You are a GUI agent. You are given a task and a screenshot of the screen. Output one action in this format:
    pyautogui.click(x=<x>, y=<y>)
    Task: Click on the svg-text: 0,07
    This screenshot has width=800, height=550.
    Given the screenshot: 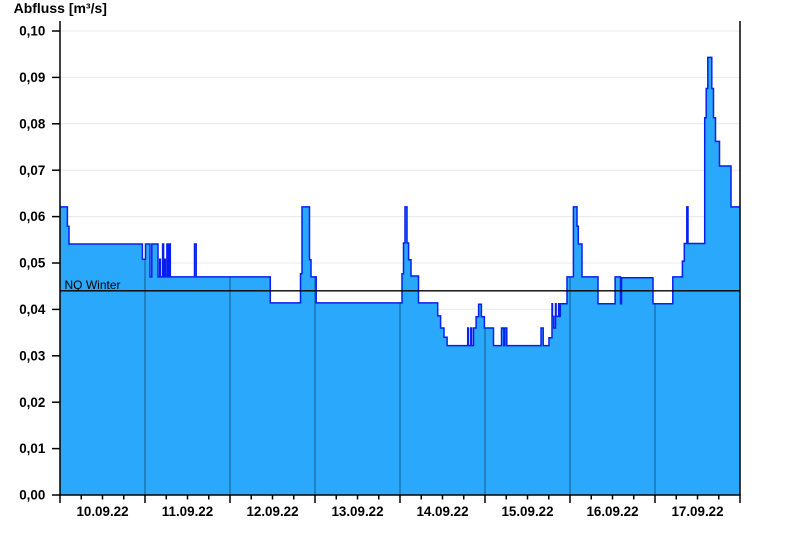 What is the action you would take?
    pyautogui.click(x=32, y=170)
    